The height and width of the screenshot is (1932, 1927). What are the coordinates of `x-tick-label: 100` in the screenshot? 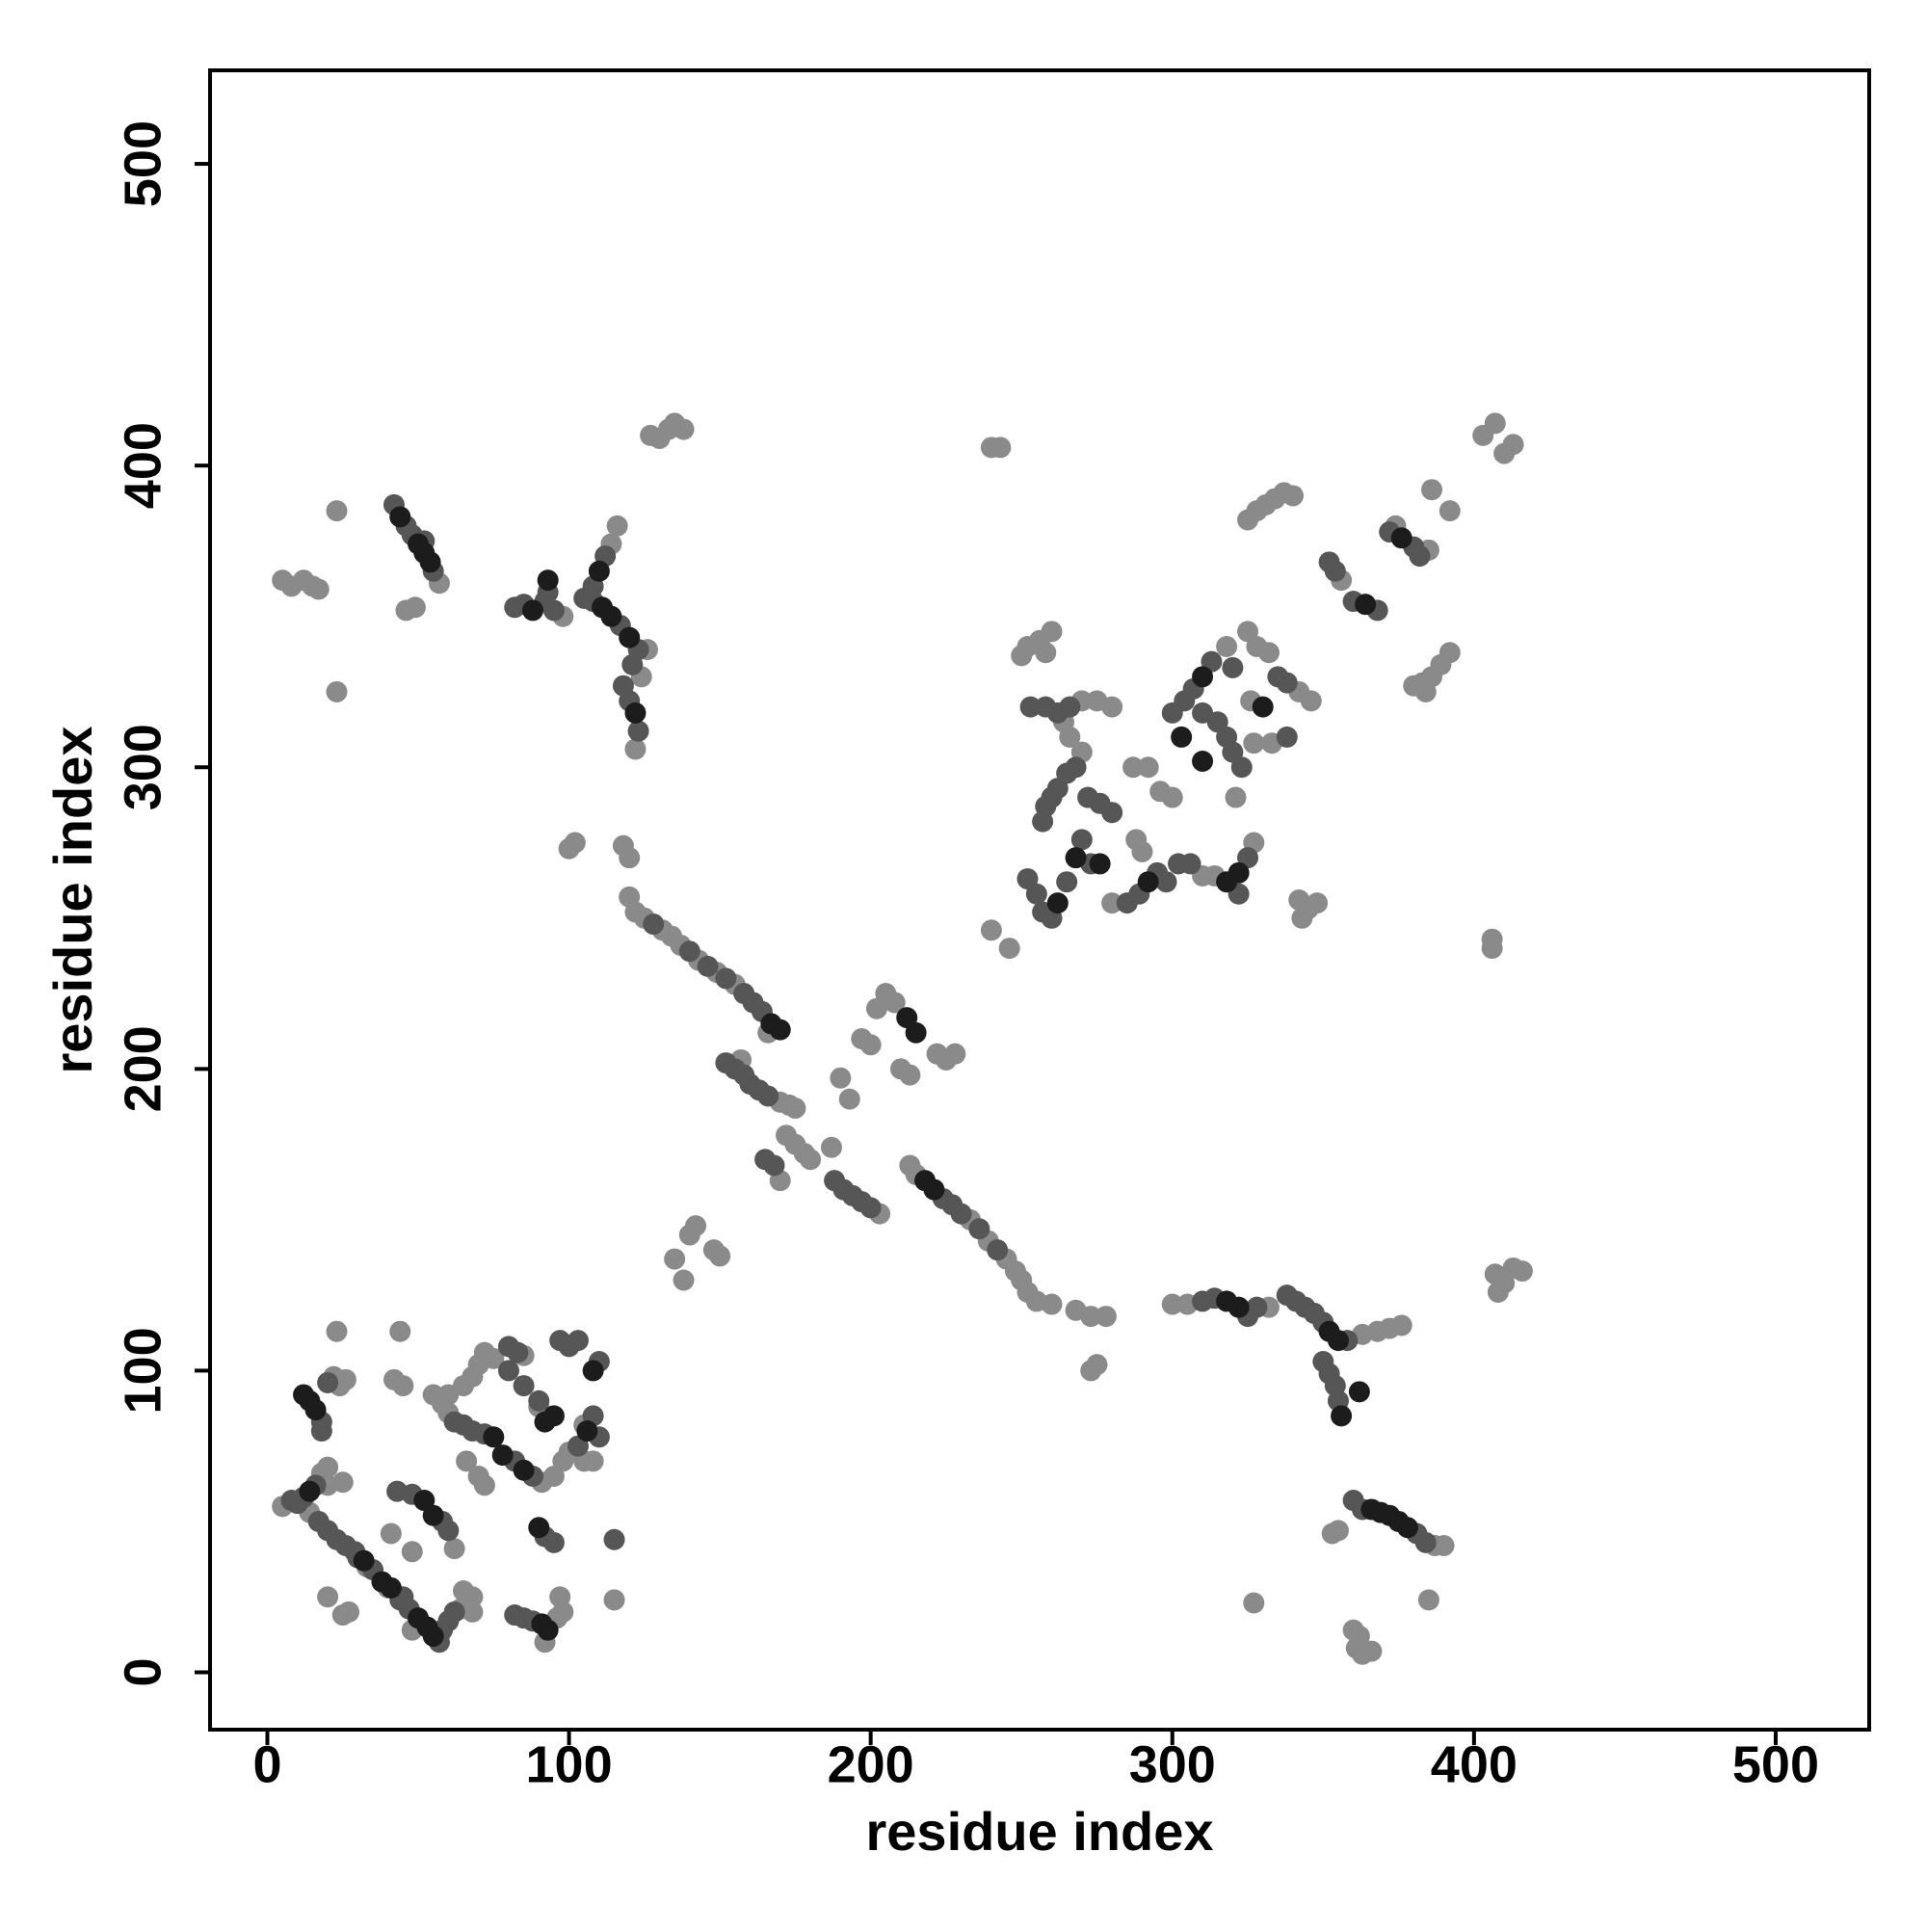 It's located at (569, 1764).